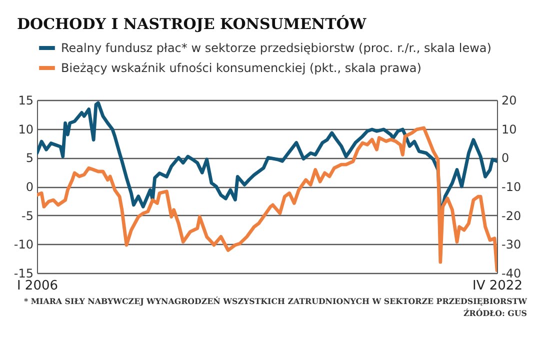 The height and width of the screenshot is (338, 536). Describe the element at coordinates (509, 129) in the screenshot. I see `y2-tick-label: 10` at that location.